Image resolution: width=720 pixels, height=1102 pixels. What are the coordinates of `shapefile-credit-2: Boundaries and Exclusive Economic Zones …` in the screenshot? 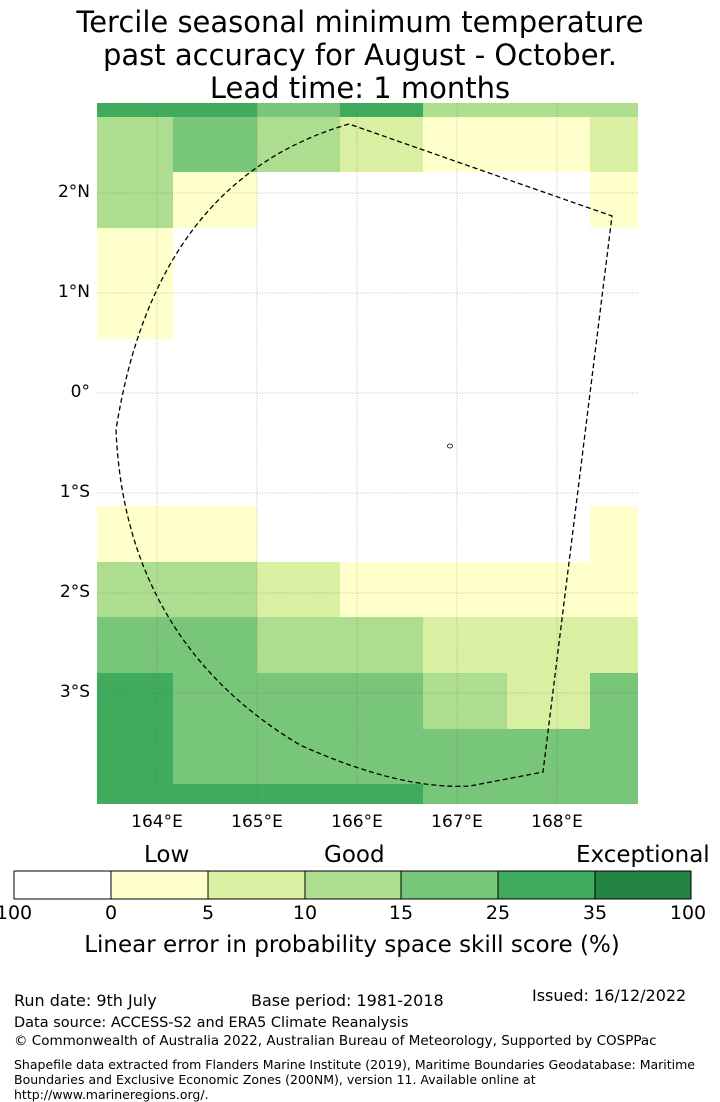 It's located at (275, 1087).